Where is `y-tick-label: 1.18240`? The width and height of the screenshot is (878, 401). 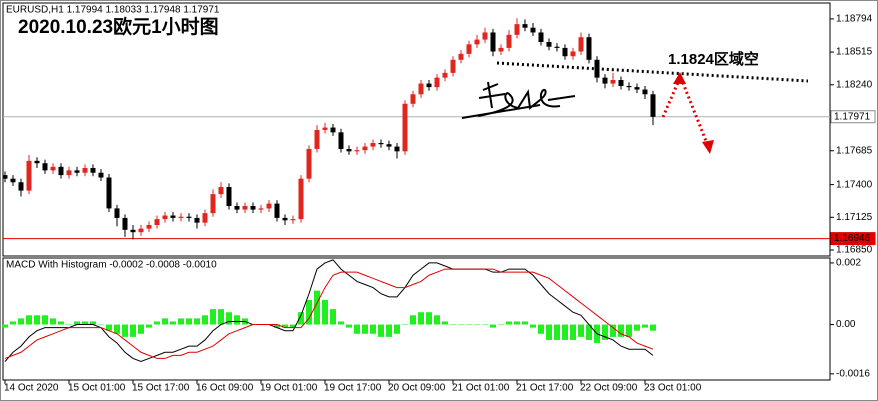
y-tick-label: 1.18240 is located at coordinates (854, 84).